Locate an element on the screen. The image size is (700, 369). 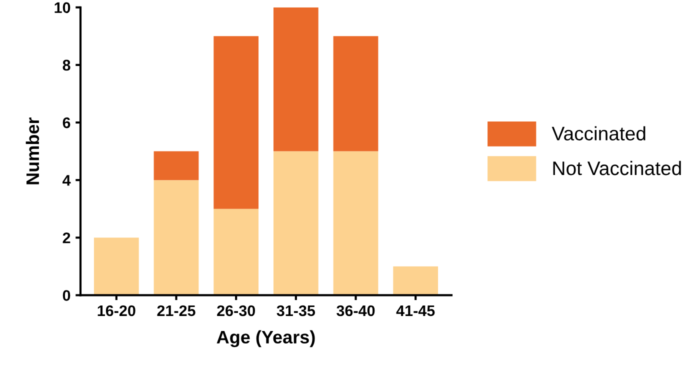
x-tick-label: 21-25 is located at coordinates (176, 310).